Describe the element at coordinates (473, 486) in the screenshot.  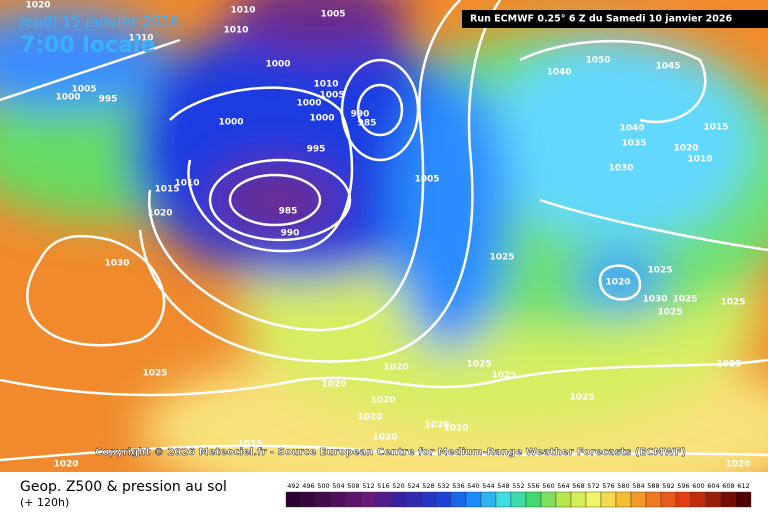
I see `colorbar-tick-label: 540` at that location.